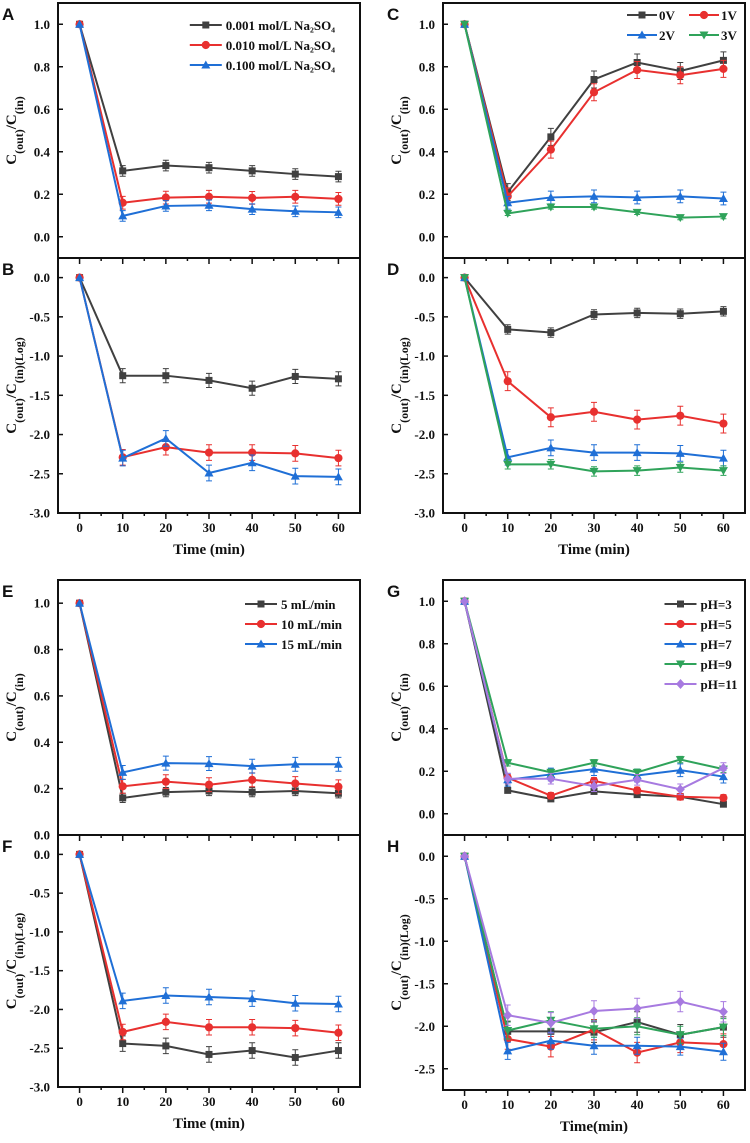 The height and width of the screenshot is (1143, 750). What do you see at coordinates (312, 624) in the screenshot?
I see `legend-label: 10 mL/min` at bounding box center [312, 624].